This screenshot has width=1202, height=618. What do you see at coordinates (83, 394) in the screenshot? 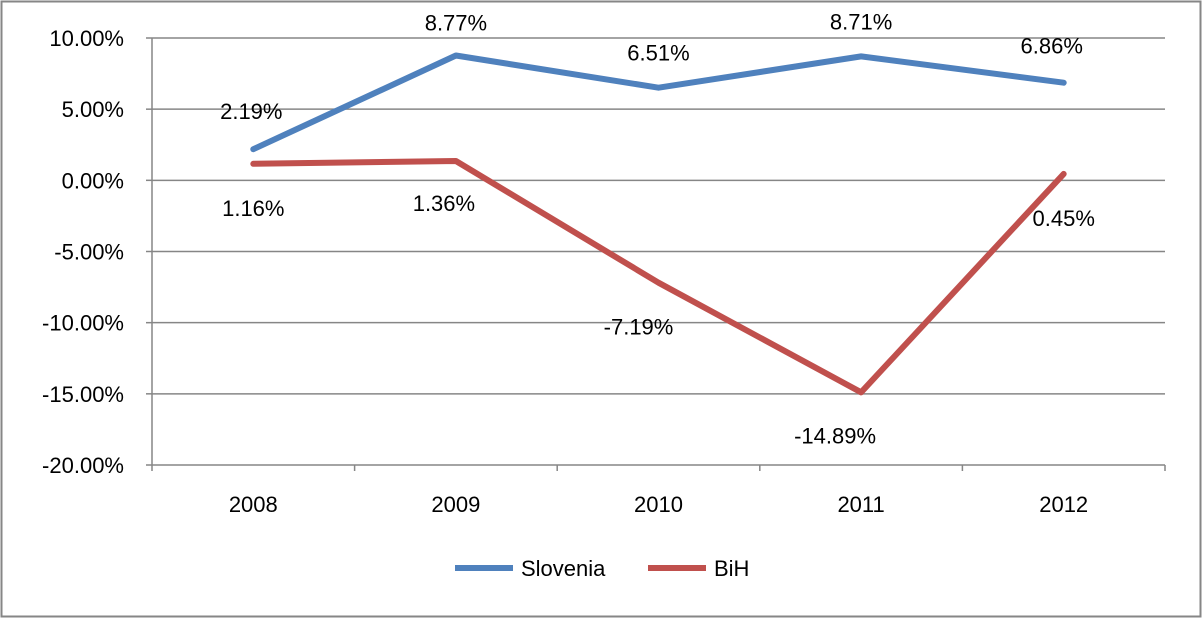
I see `y-tick-label: -15.00%` at bounding box center [83, 394].